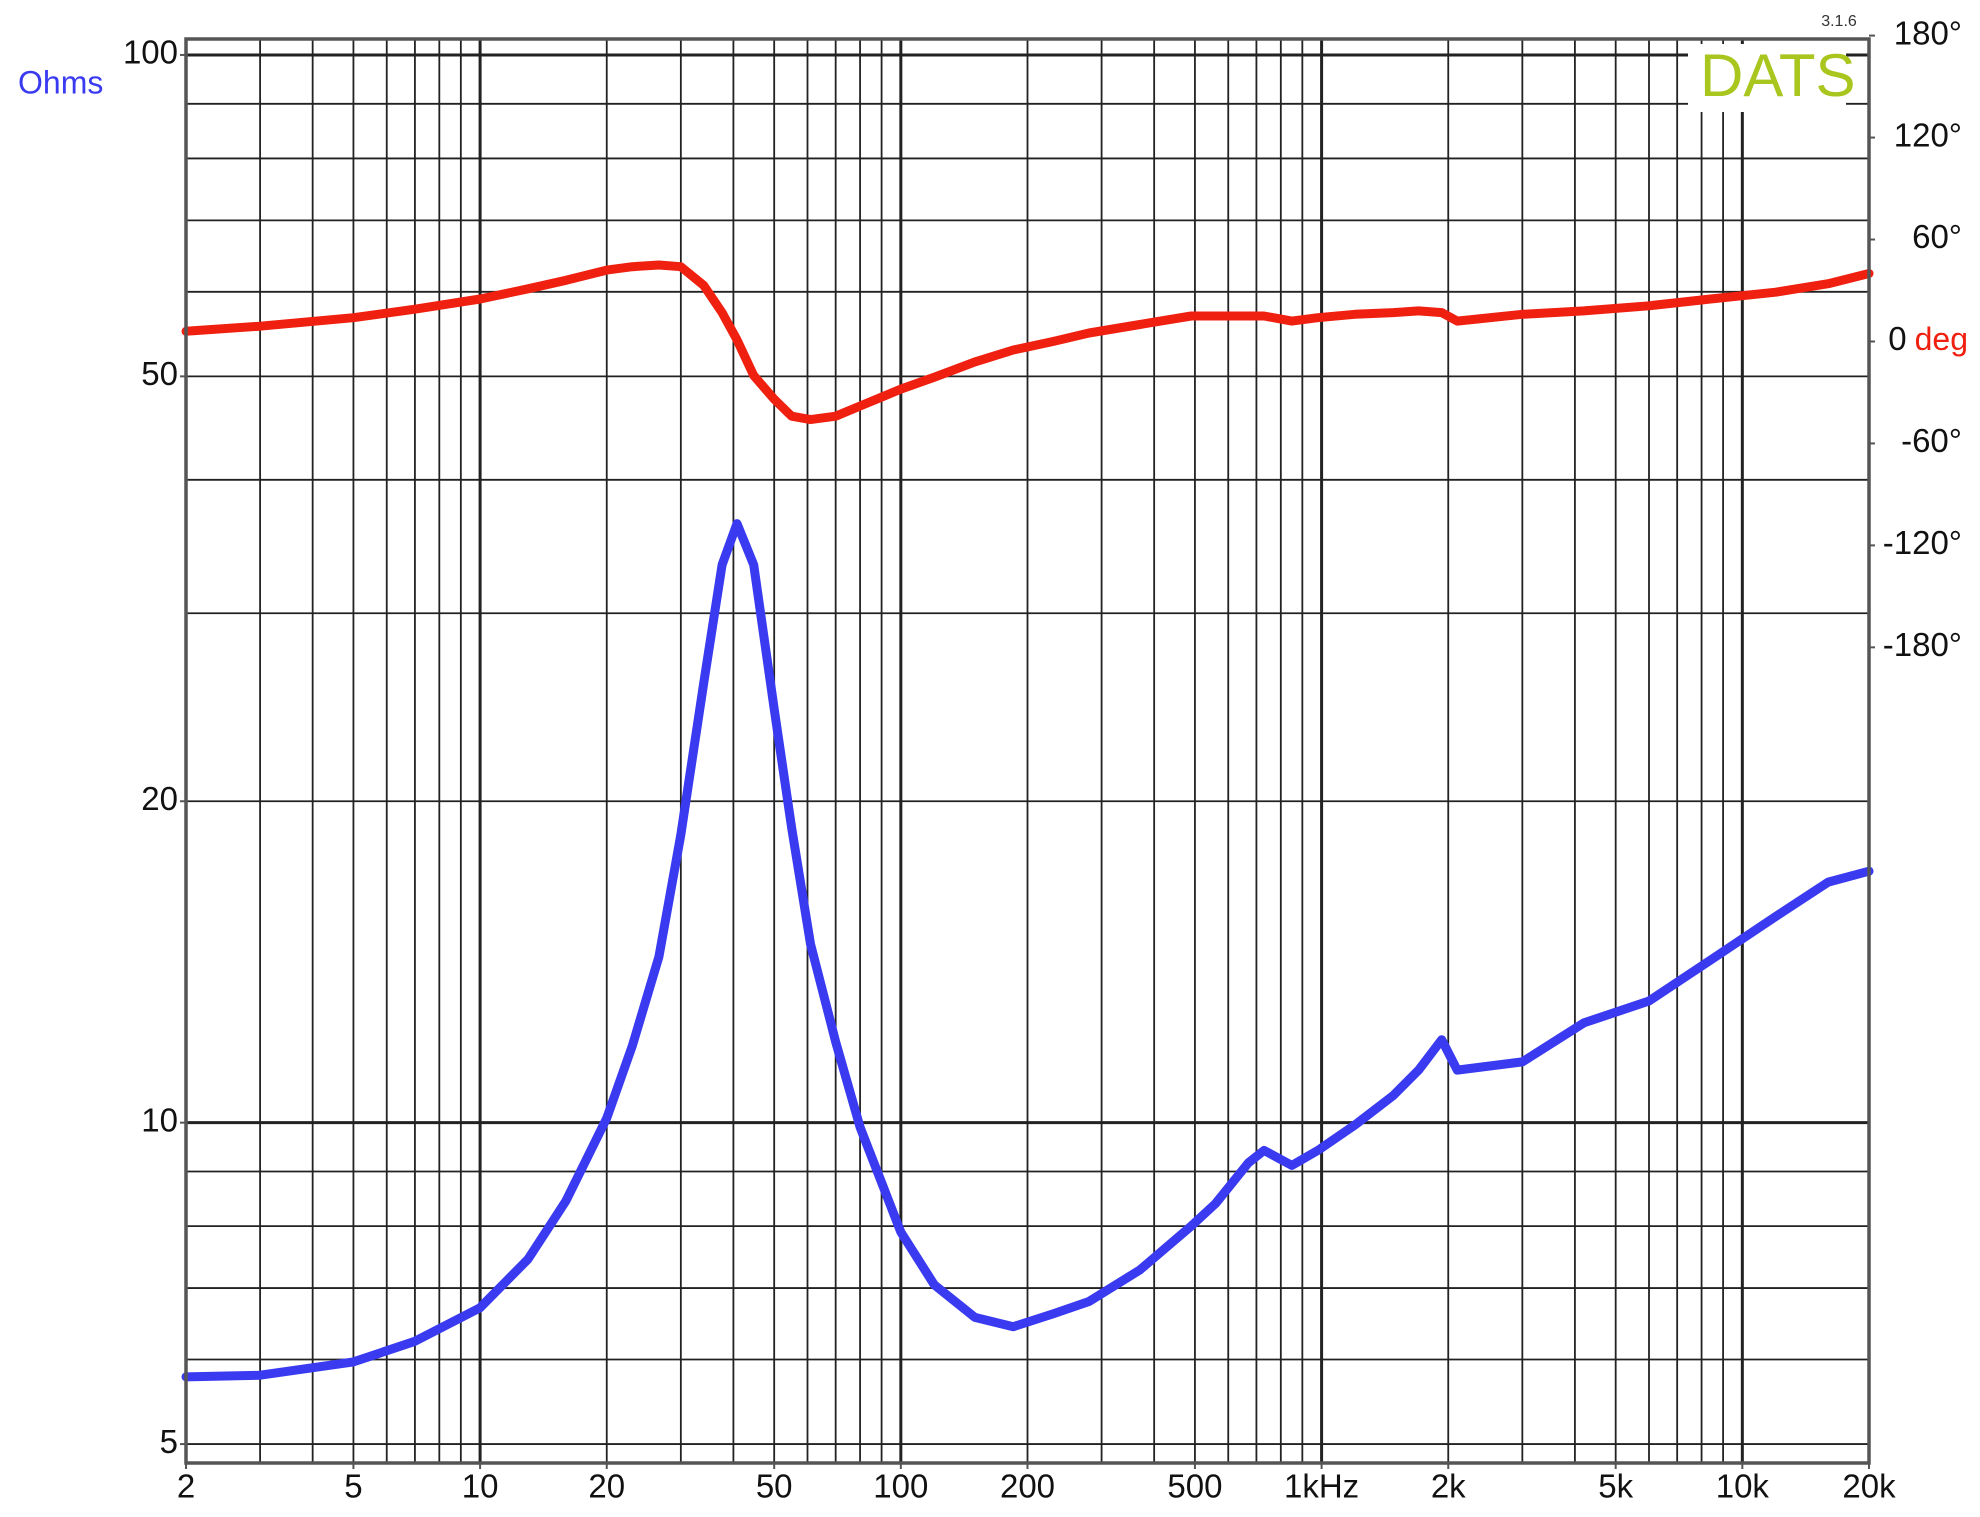  Describe the element at coordinates (1321, 1486) in the screenshot. I see `x-tick-label: 1kHz` at that location.